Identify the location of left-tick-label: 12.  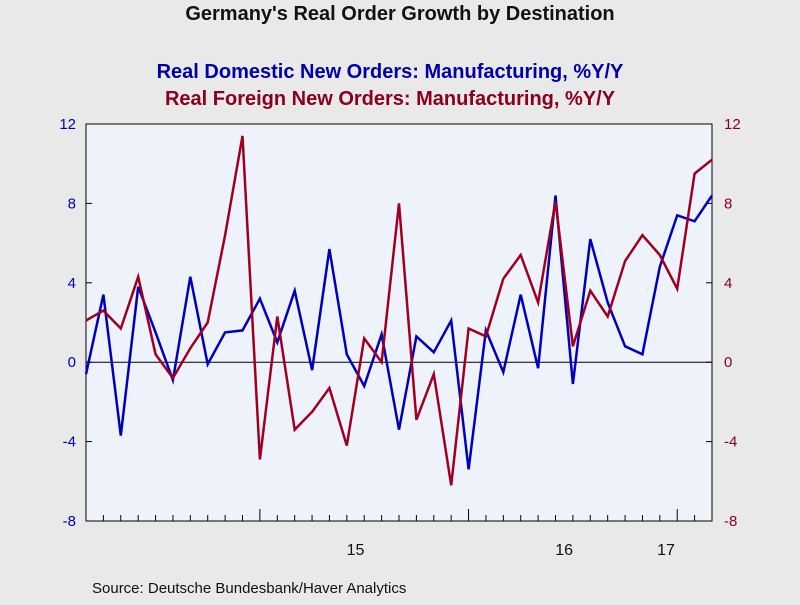
(67, 124).